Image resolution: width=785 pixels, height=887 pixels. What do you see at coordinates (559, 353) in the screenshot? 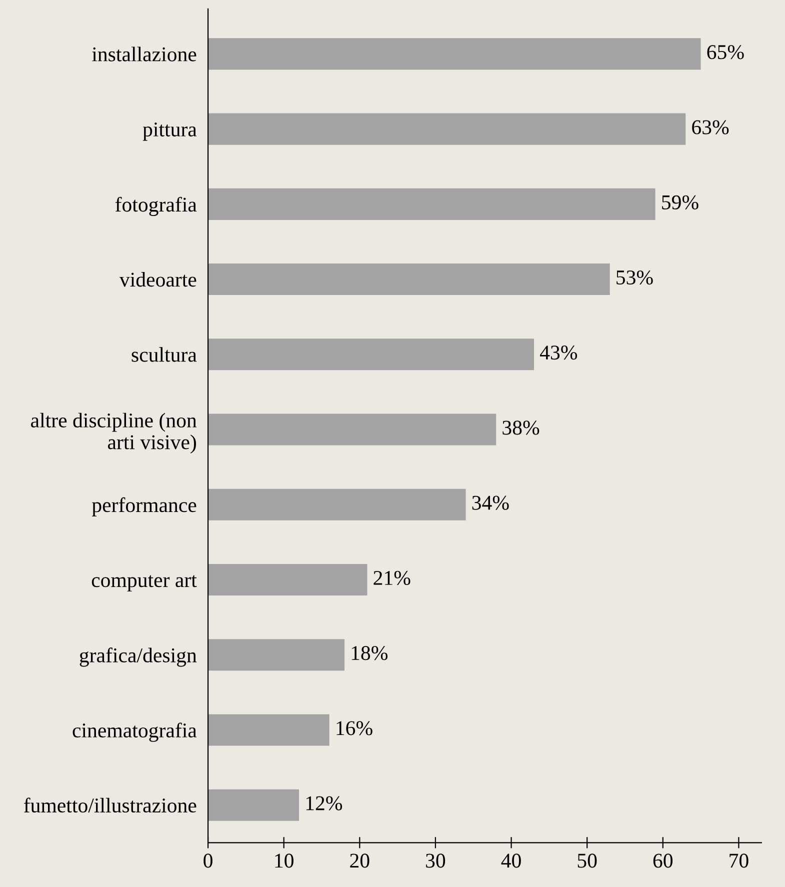
I see `data-label: 43%` at bounding box center [559, 353].